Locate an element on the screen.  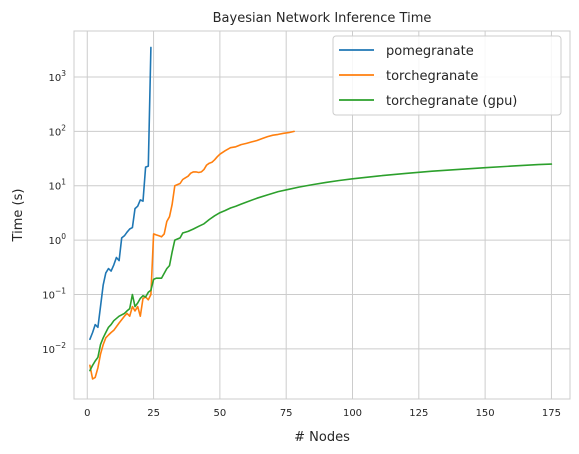
x-tick-label: 50 is located at coordinates (220, 413).